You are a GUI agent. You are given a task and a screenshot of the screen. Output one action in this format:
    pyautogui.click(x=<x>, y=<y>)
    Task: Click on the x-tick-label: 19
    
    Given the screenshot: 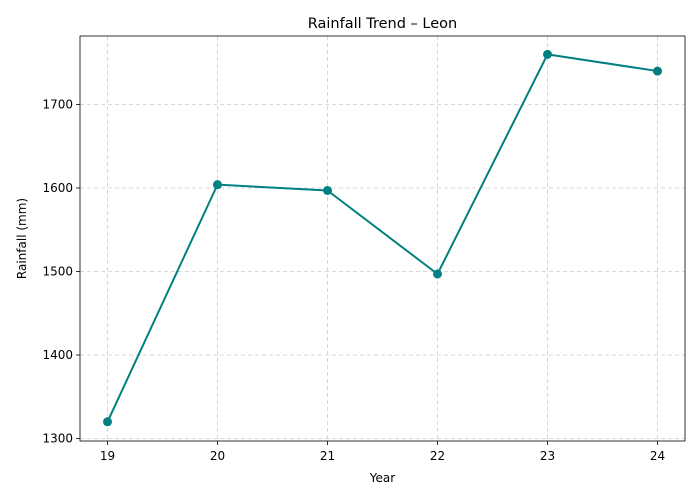 What is the action you would take?
    pyautogui.click(x=107, y=456)
    